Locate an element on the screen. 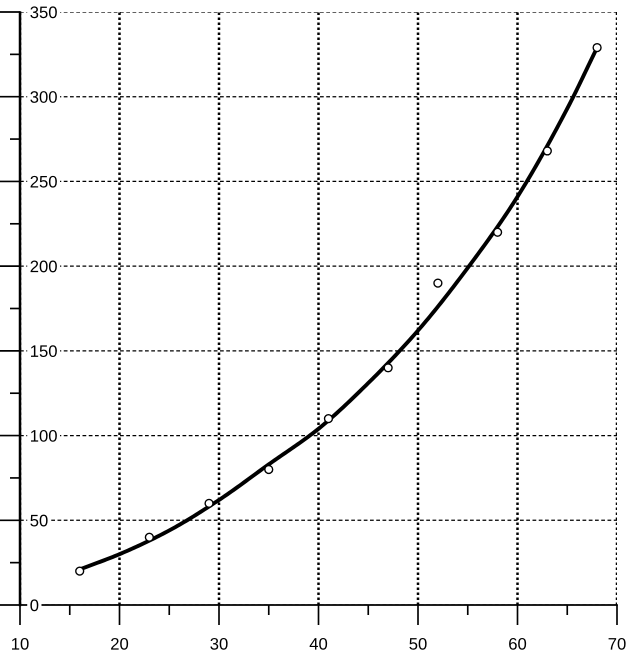 The image size is (630, 661). x-tick-label: 30 is located at coordinates (219, 644).